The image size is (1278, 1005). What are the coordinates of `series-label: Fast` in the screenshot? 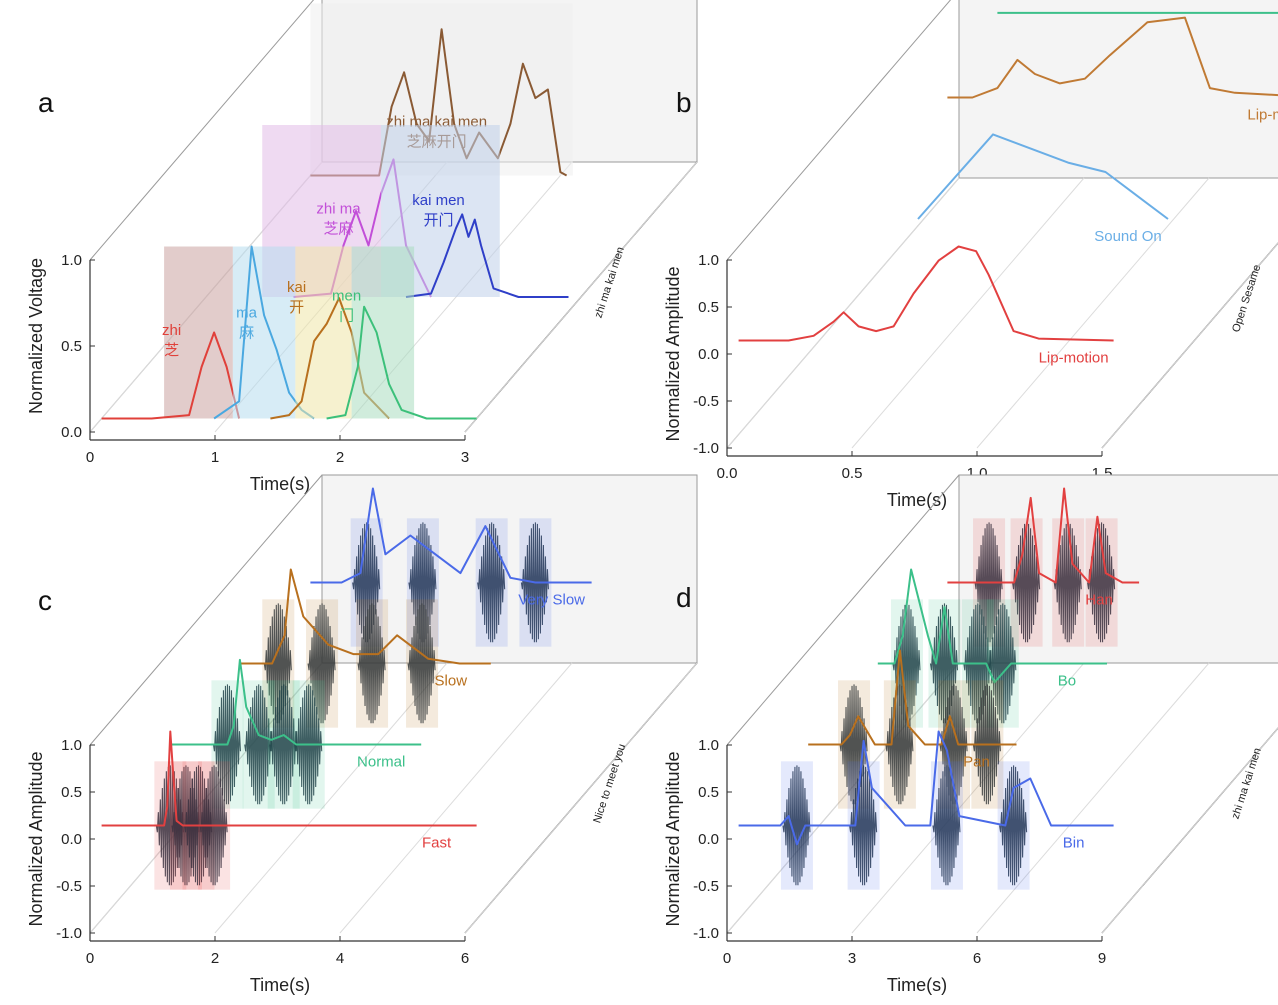 It's located at (437, 843).